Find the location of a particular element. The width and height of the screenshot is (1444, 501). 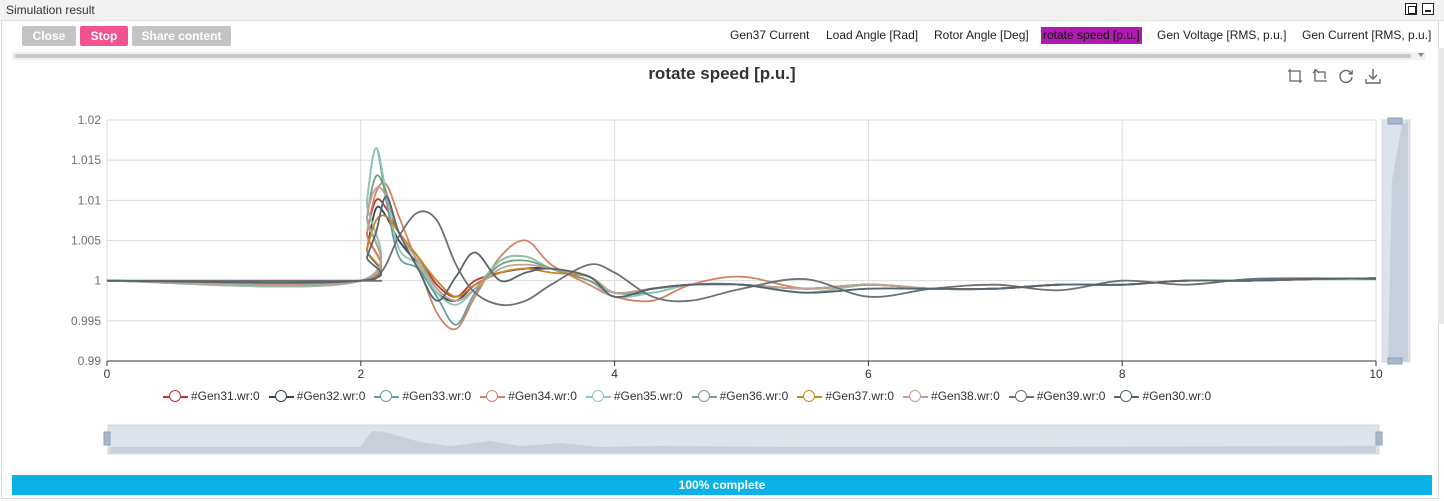

x-tick-label: 8 is located at coordinates (1122, 374).